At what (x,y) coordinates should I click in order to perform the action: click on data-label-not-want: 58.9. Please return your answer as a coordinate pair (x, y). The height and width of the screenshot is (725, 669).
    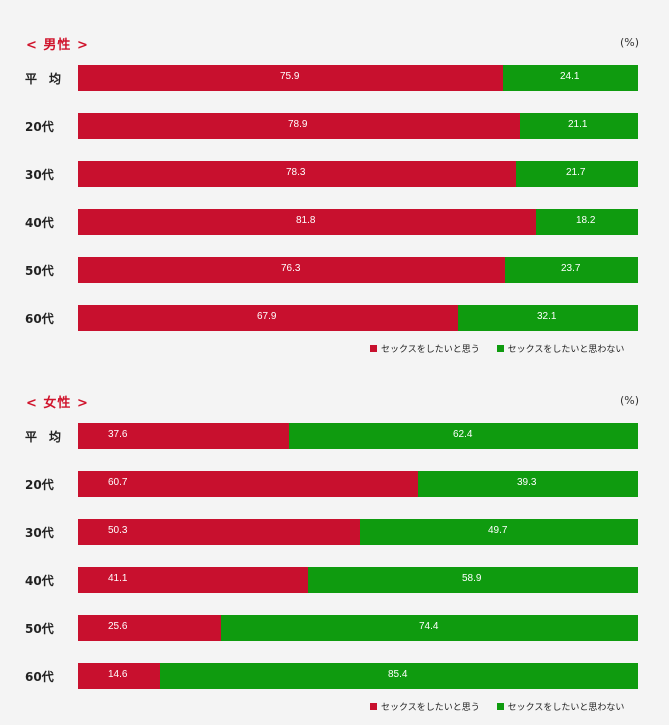
    Looking at the image, I should click on (472, 578).